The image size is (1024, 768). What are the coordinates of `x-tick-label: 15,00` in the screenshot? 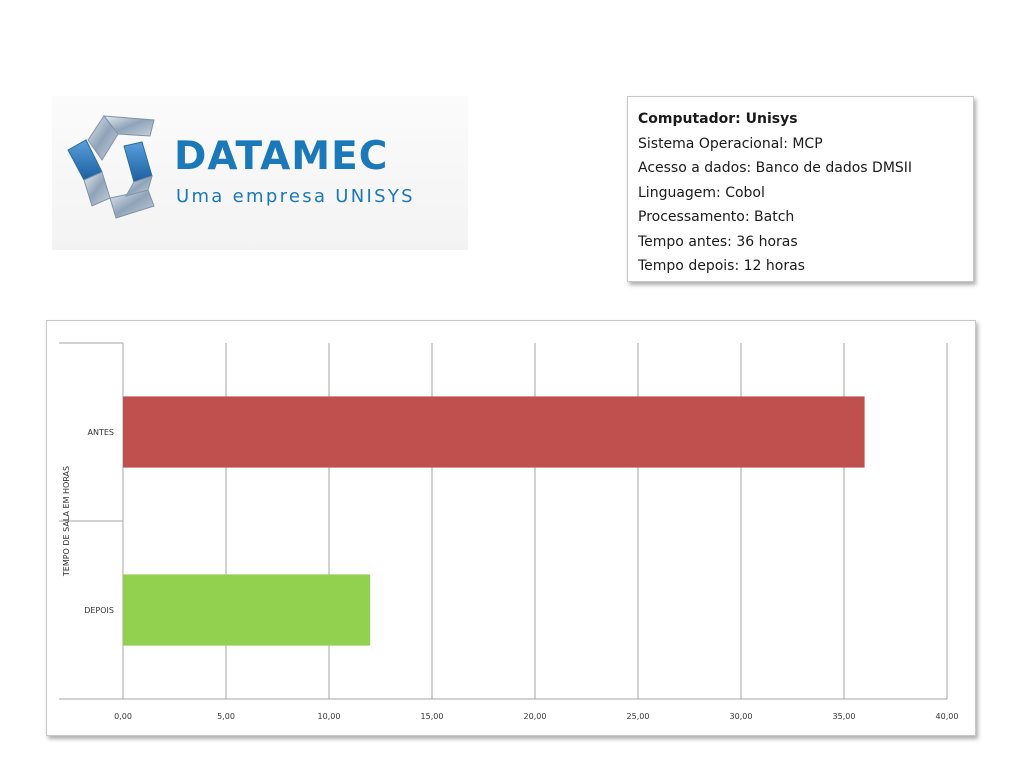 It's located at (432, 716).